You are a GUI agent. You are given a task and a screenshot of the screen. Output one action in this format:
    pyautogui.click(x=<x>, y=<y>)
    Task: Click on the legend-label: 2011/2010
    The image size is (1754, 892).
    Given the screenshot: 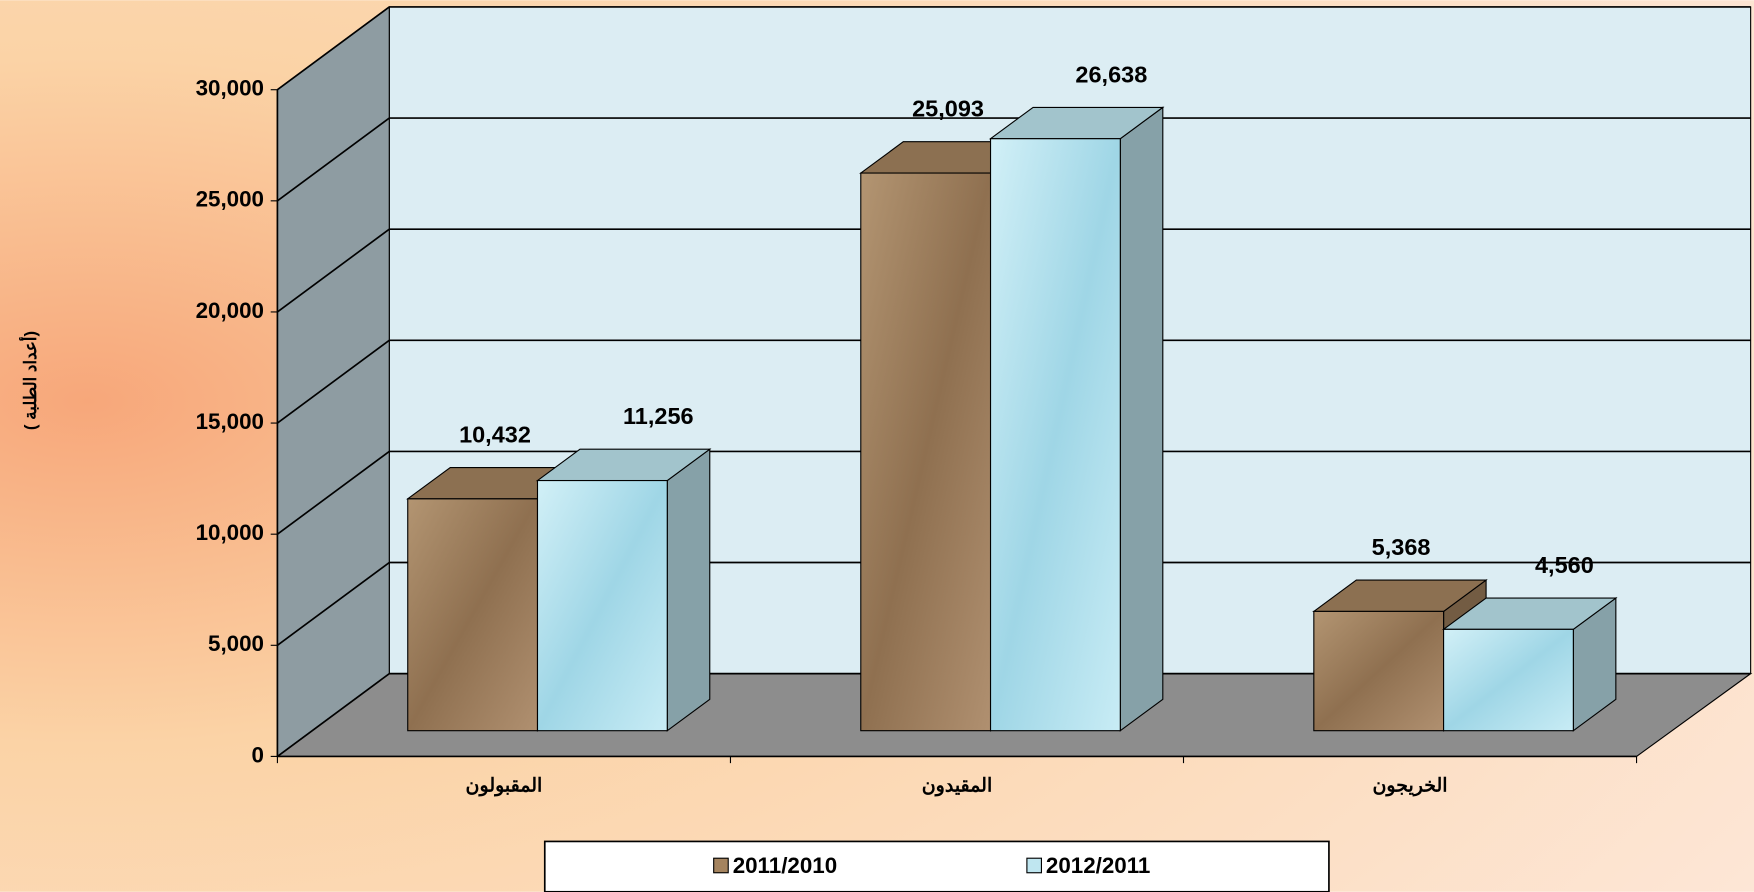 What is the action you would take?
    pyautogui.click(x=785, y=865)
    